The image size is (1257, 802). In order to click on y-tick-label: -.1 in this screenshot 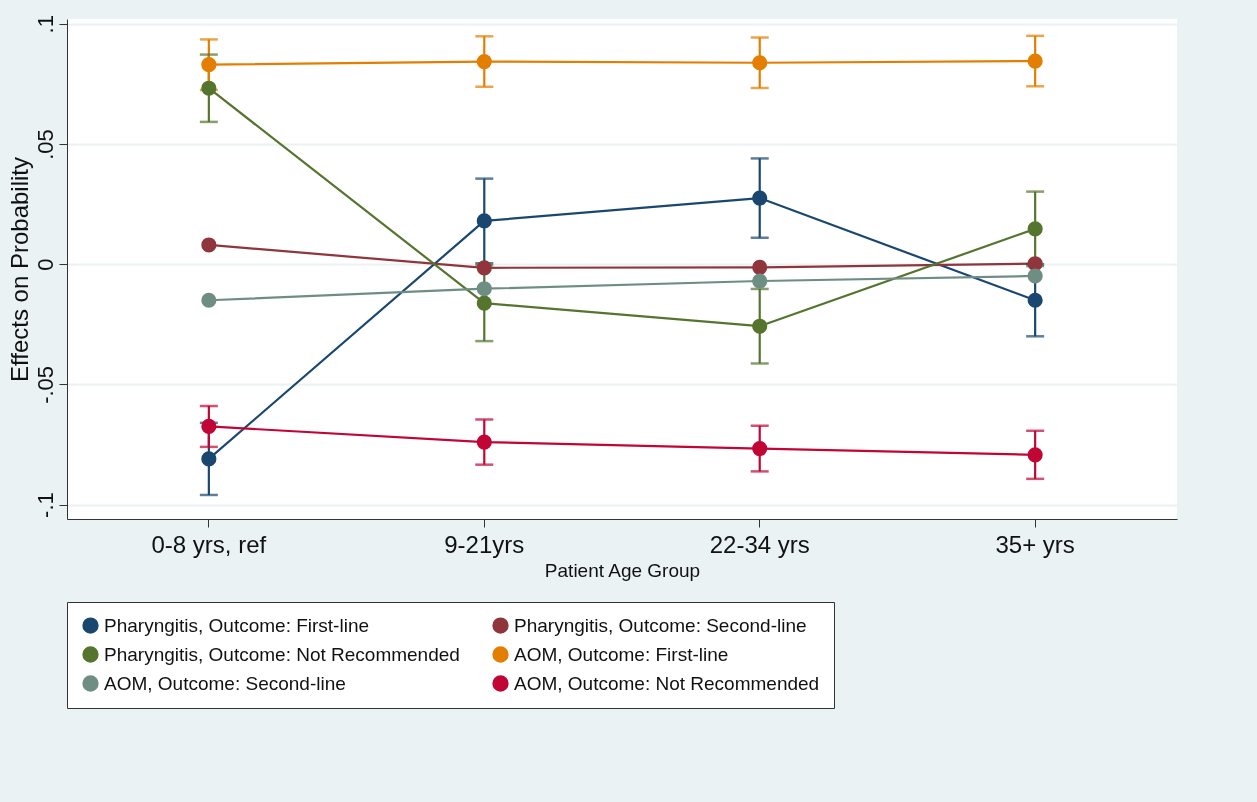, I will do `click(45, 505)`.